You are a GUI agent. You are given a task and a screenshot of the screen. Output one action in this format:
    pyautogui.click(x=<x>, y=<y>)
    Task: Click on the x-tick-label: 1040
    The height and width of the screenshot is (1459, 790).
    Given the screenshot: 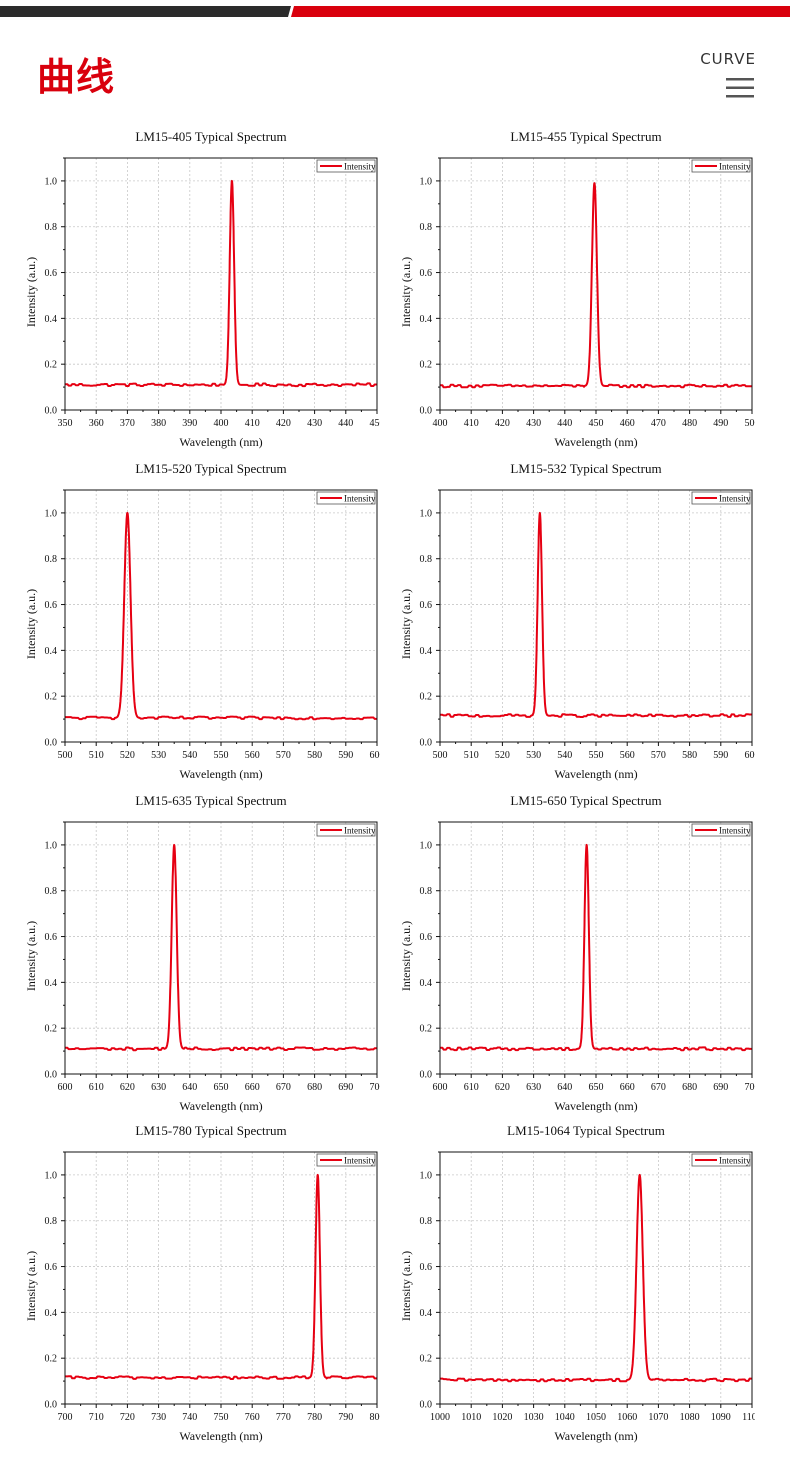 What is the action you would take?
    pyautogui.click(x=565, y=1417)
    